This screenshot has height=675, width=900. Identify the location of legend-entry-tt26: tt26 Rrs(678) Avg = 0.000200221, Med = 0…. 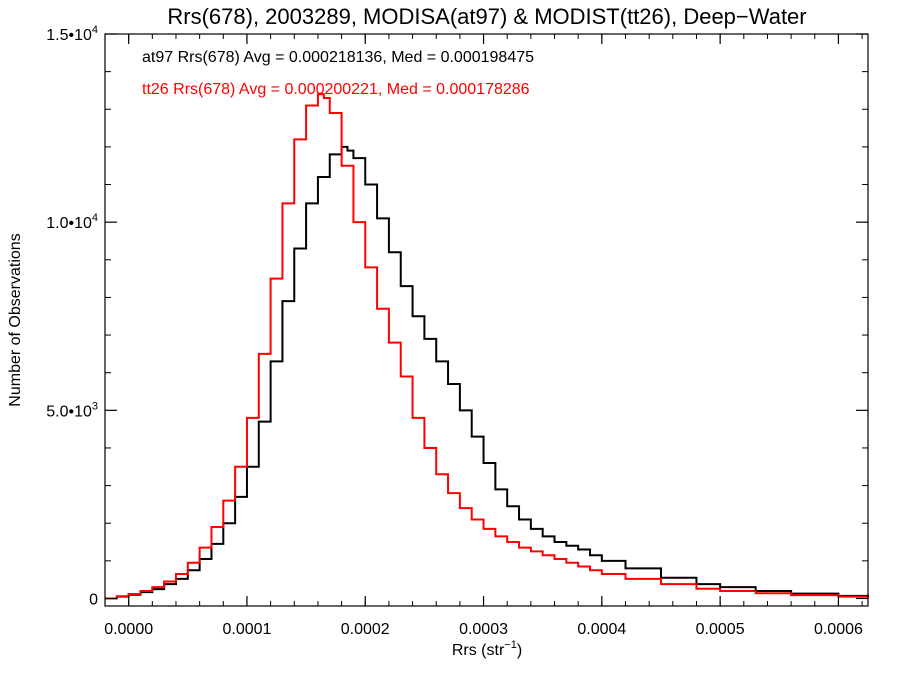
(336, 89).